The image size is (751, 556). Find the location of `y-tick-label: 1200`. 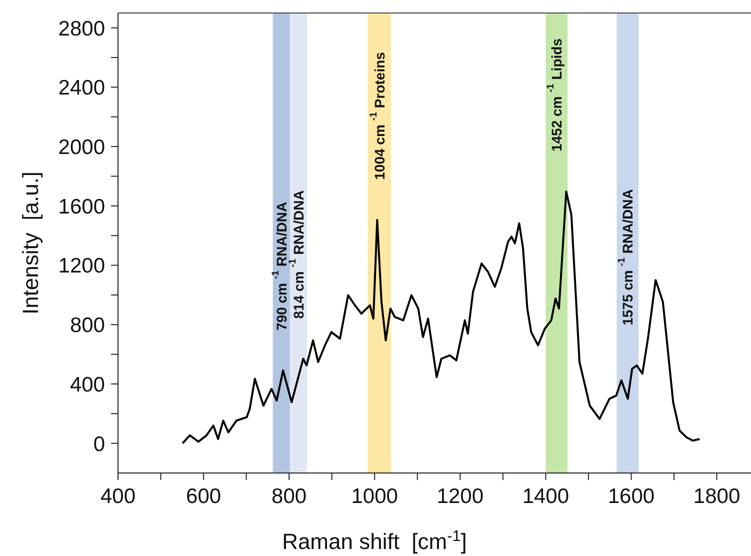

y-tick-label: 1200 is located at coordinates (81, 266).